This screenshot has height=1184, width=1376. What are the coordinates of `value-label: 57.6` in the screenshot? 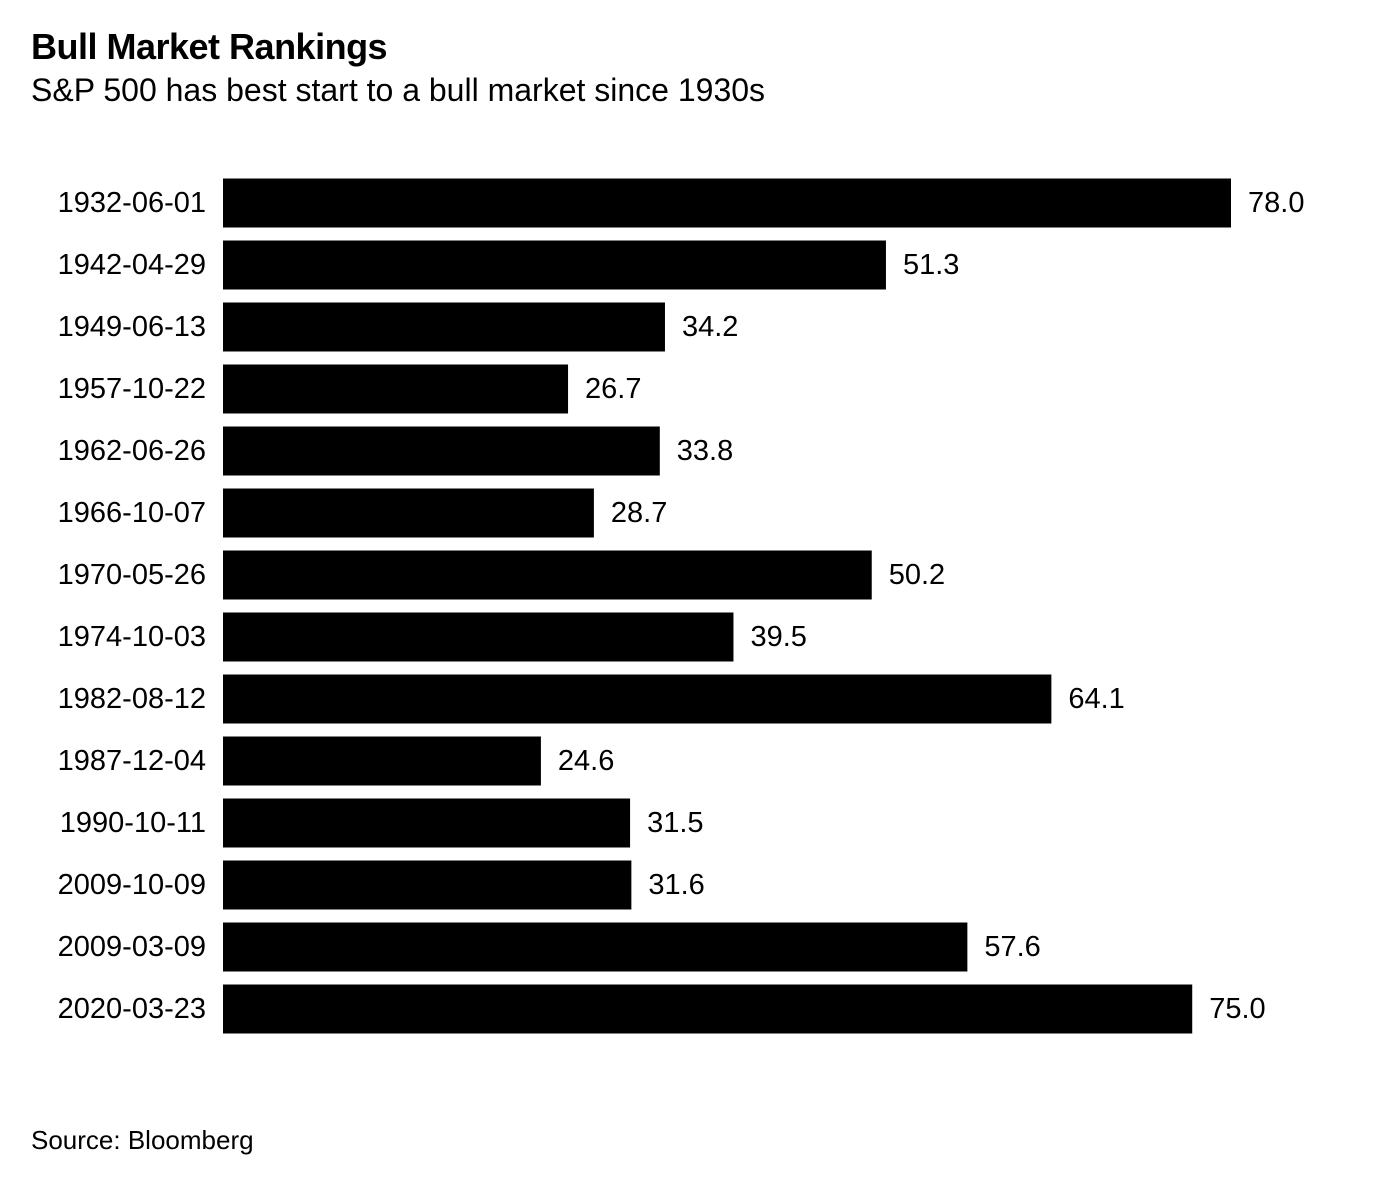 It's located at (1012, 947).